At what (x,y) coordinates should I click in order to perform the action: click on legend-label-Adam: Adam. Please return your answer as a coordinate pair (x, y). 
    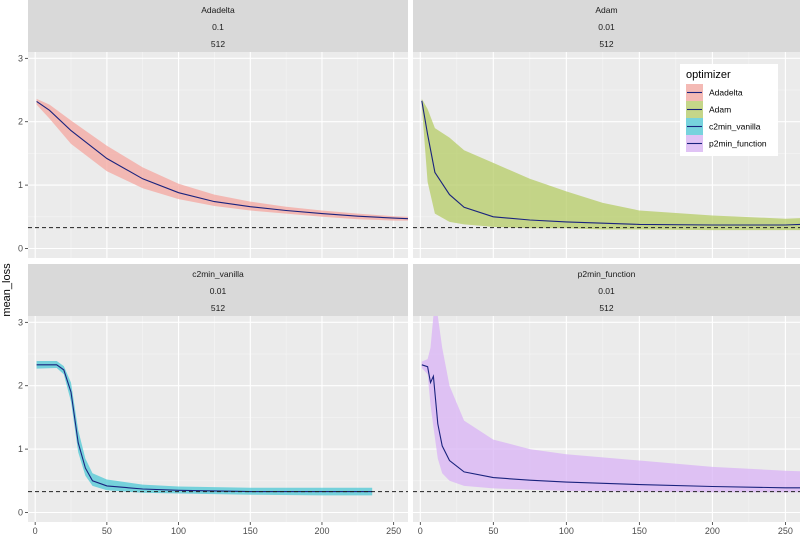
    Looking at the image, I should click on (720, 110).